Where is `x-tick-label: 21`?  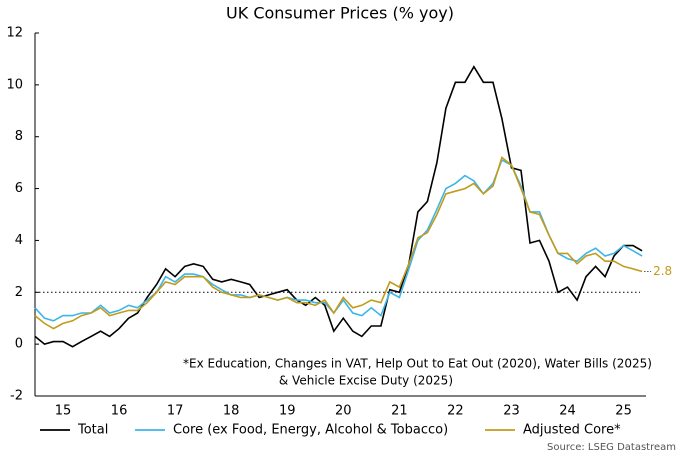
x-tick-label: 21 is located at coordinates (399, 411).